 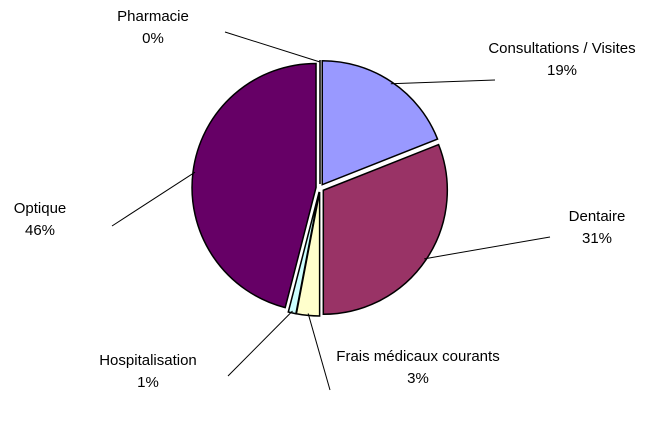 I want to click on slice-label: Pharmacie 0%, so click(x=153, y=28).